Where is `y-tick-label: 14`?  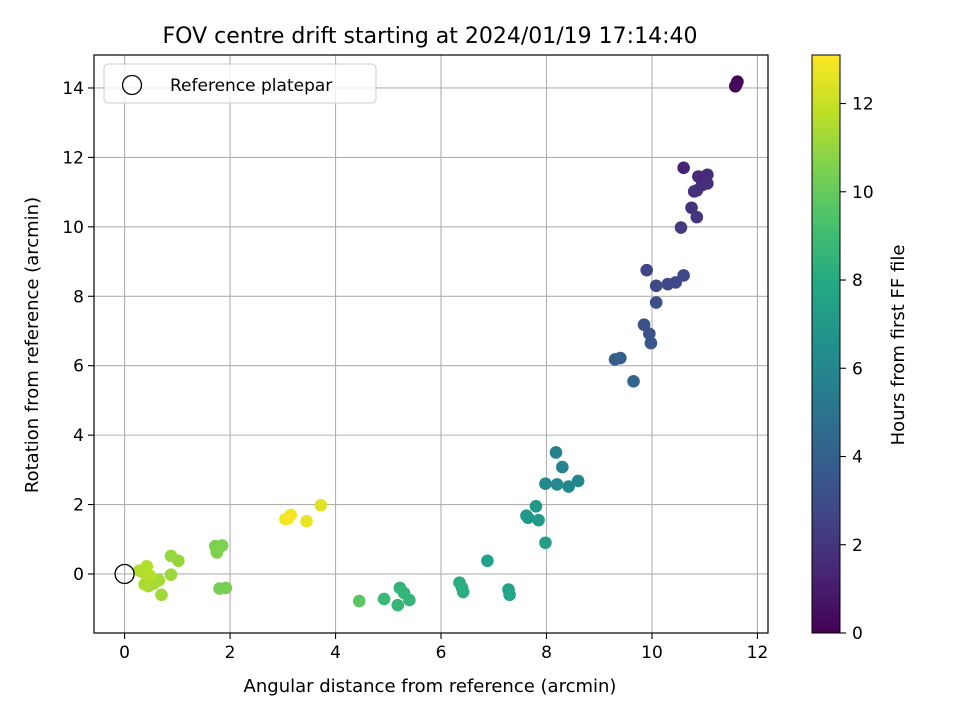
y-tick-label: 14 is located at coordinates (73, 89).